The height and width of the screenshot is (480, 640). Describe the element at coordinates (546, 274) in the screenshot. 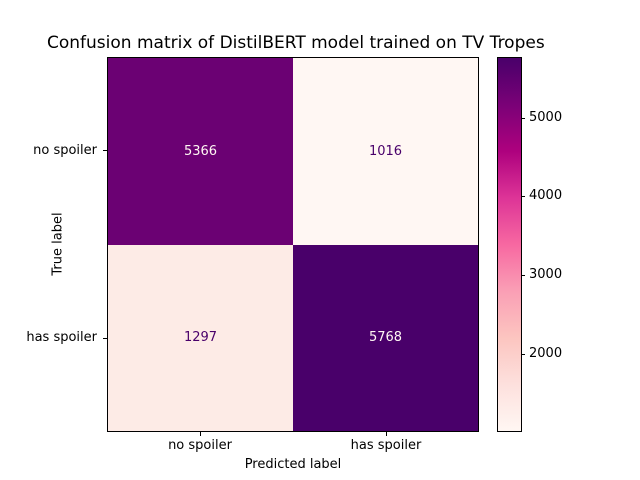

I see `colorbar-tick-label-3000: 3000` at that location.